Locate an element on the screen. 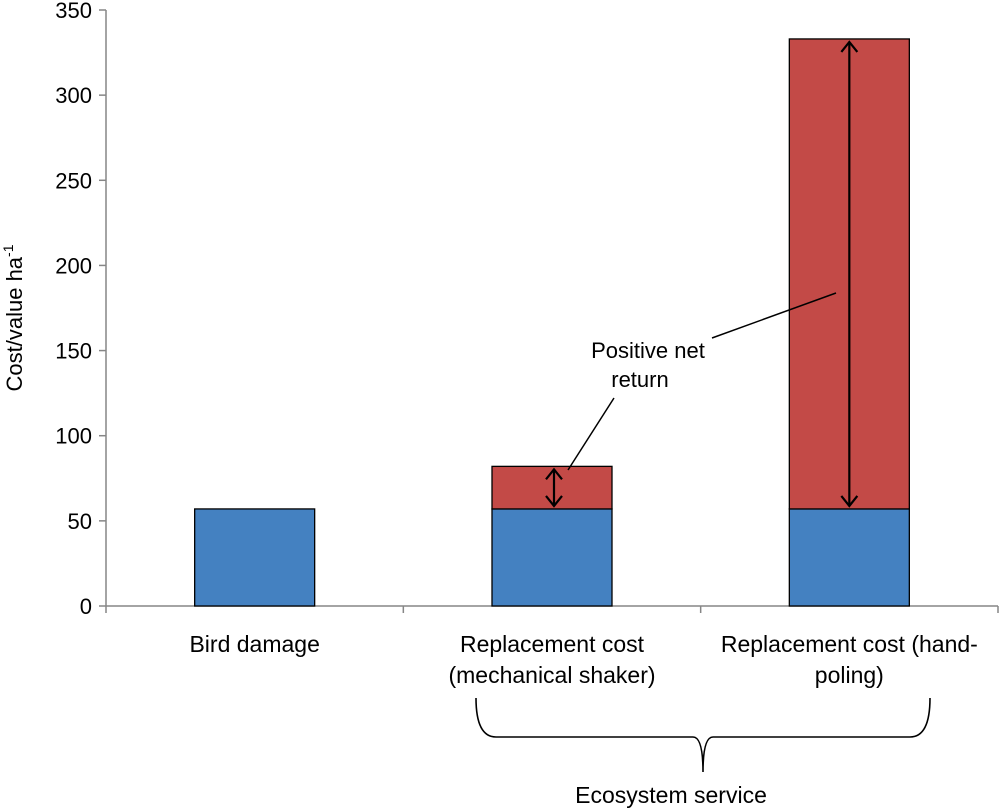 This screenshot has height=809, width=1000. y-tick-label: 150 is located at coordinates (73, 351).